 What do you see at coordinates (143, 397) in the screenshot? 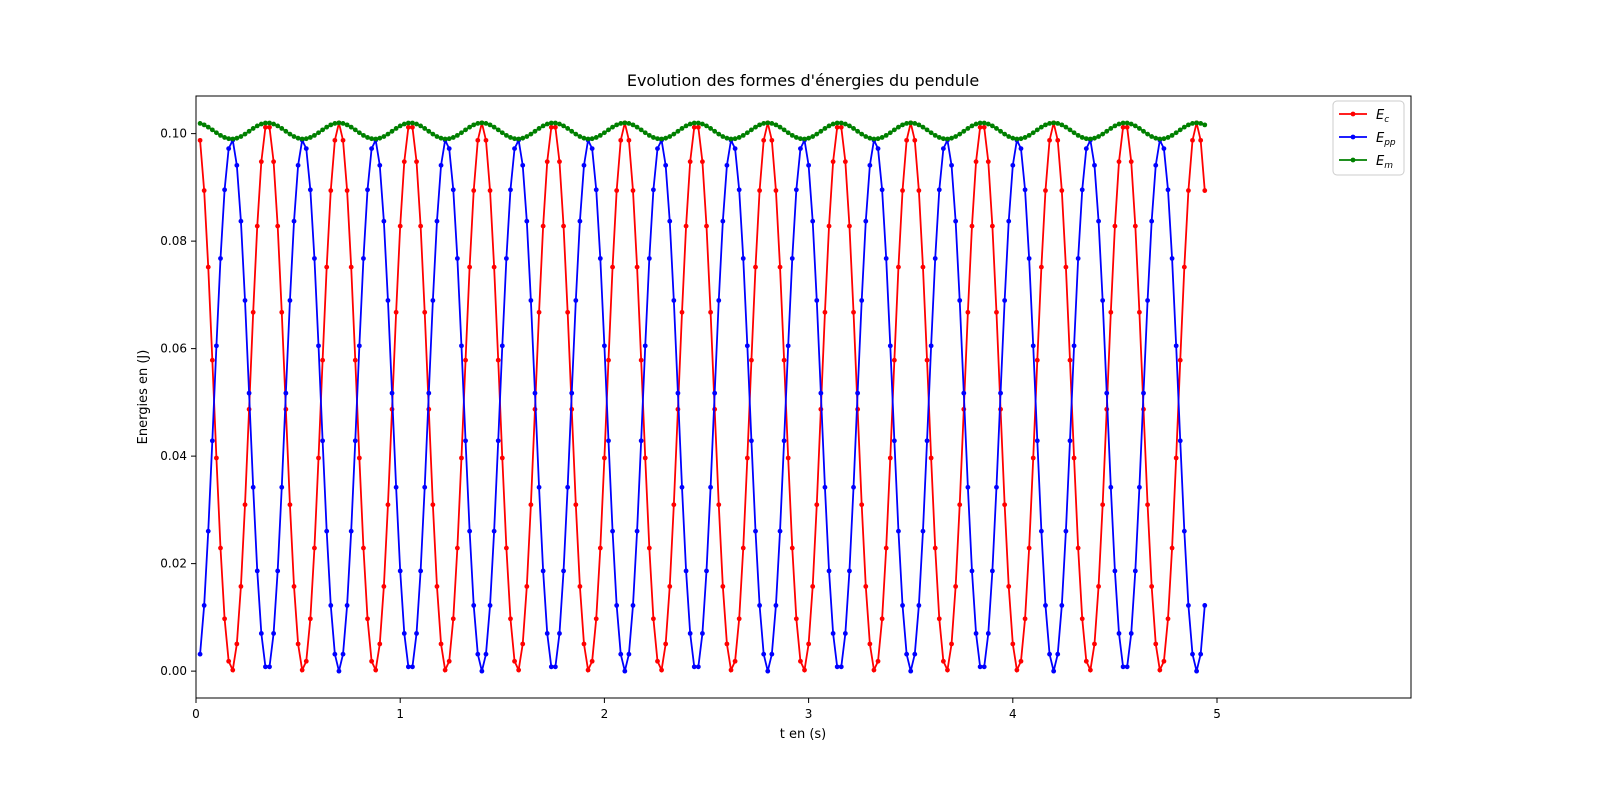
I see `y-axis-label: Energies en (J)` at bounding box center [143, 397].